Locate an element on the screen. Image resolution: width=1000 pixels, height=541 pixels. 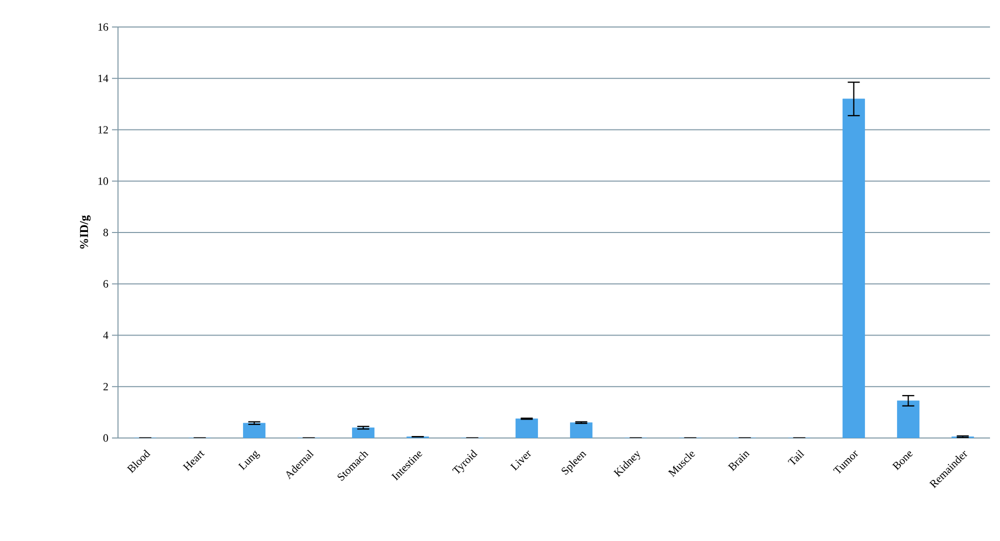
y-tick-label: 0 is located at coordinates (105, 438).